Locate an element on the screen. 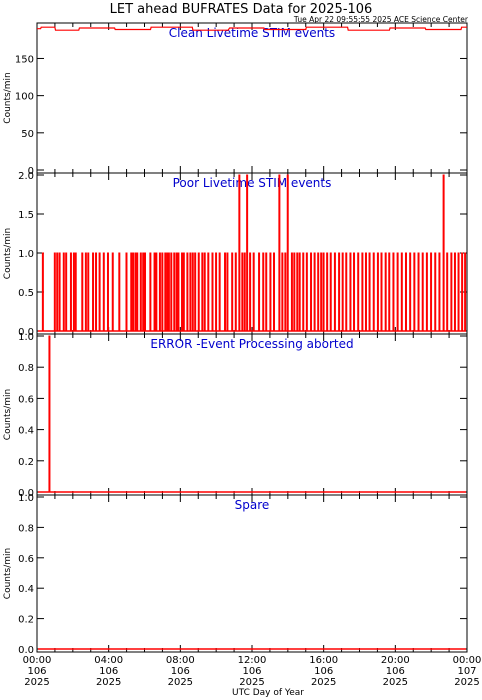 The image size is (482, 700). x-tick-time: 16:00 is located at coordinates (323, 660).